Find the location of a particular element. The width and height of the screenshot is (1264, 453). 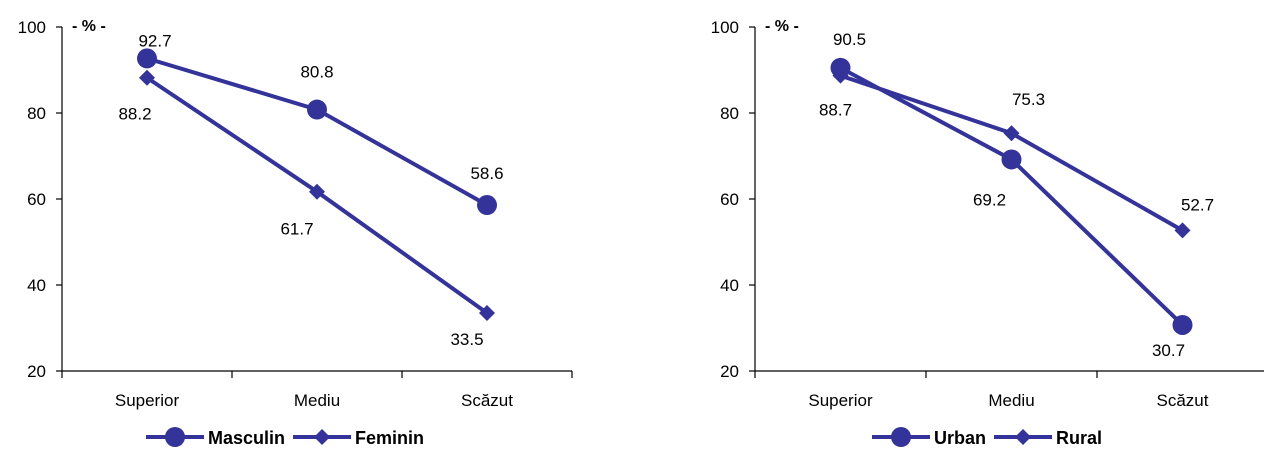

data-label: 90.5 is located at coordinates (849, 39).